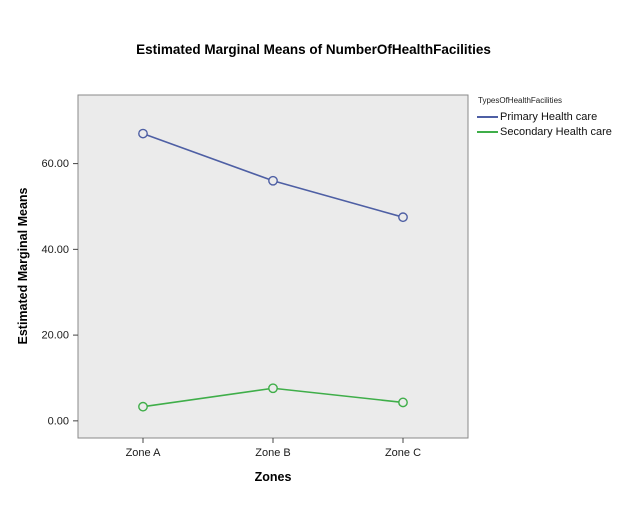  I want to click on legend-entry: Primary Health care, so click(551, 116).